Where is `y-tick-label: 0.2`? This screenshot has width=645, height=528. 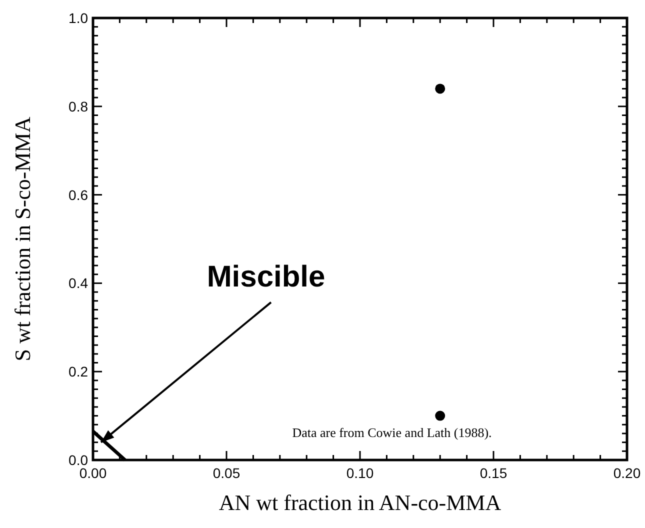 y-tick-label: 0.2 is located at coordinates (78, 372).